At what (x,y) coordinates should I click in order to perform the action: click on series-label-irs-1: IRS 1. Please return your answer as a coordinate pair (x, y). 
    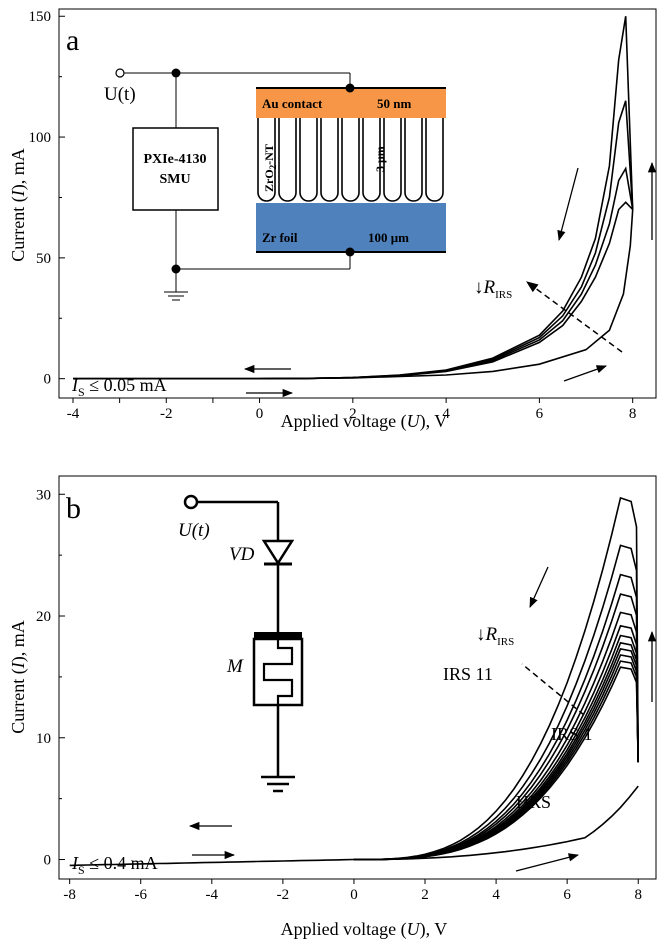
    Looking at the image, I should click on (572, 734).